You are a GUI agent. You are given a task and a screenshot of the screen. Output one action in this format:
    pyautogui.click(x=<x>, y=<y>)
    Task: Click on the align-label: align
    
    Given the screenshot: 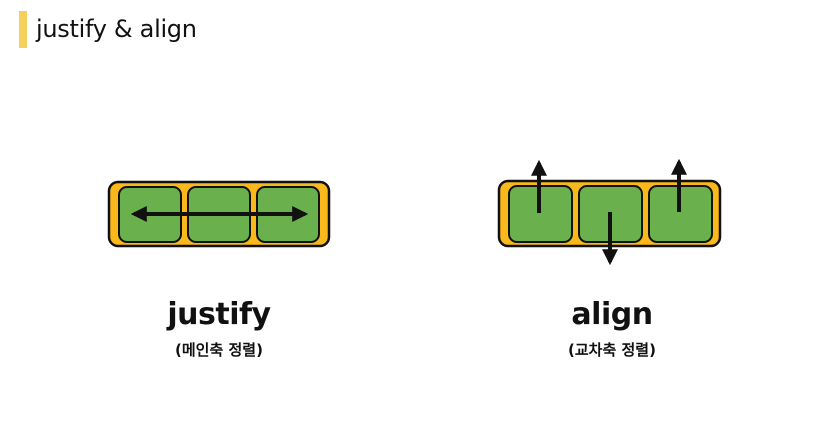 What is the action you would take?
    pyautogui.click(x=612, y=314)
    